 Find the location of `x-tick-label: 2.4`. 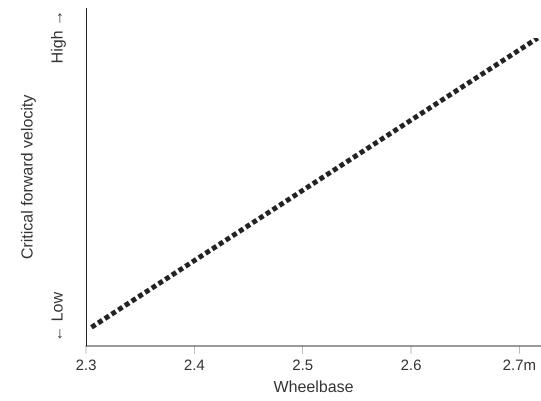

x-tick-label: 2.4 is located at coordinates (194, 365).